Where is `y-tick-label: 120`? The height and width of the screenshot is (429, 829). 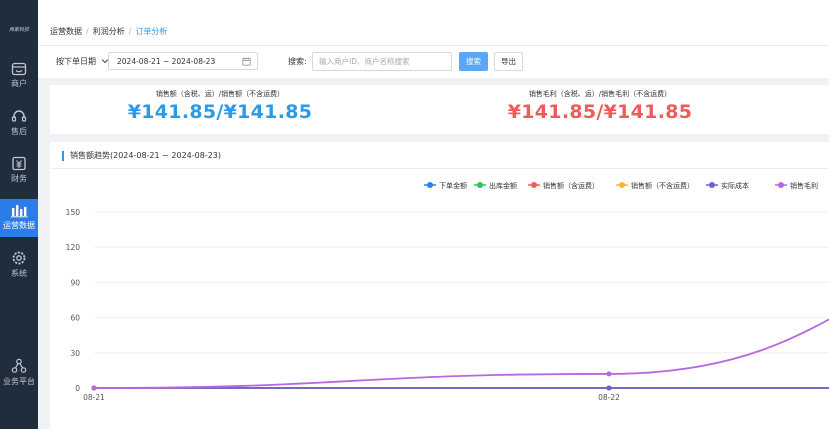 y-tick-label: 120 is located at coordinates (73, 247).